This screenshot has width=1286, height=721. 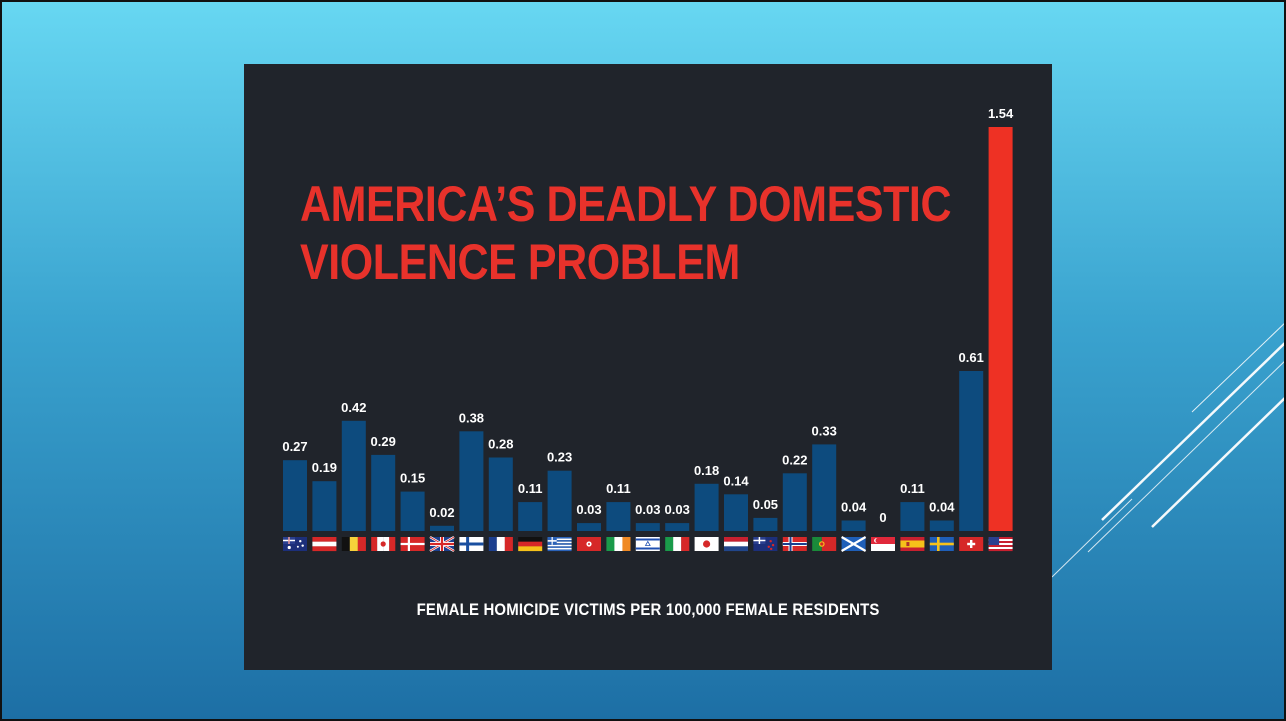 I want to click on chart-title-line-1: AMERICA’S DEADLY DOMESTIC, so click(x=626, y=204).